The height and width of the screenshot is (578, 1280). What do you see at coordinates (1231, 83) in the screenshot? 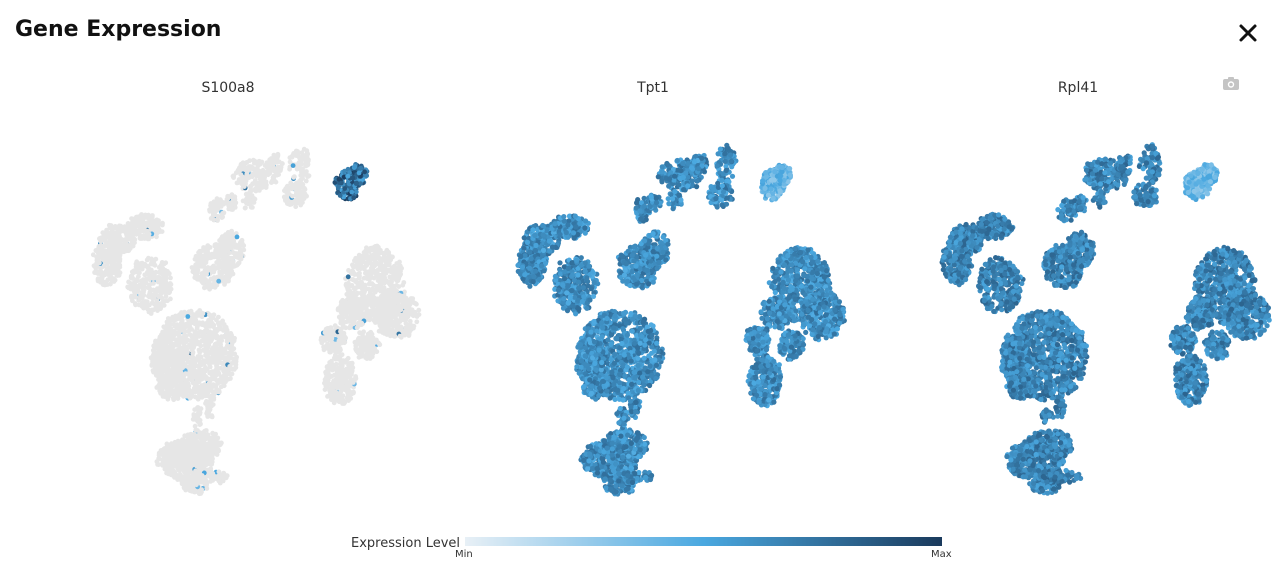
I see `download-plot-button` at bounding box center [1231, 83].